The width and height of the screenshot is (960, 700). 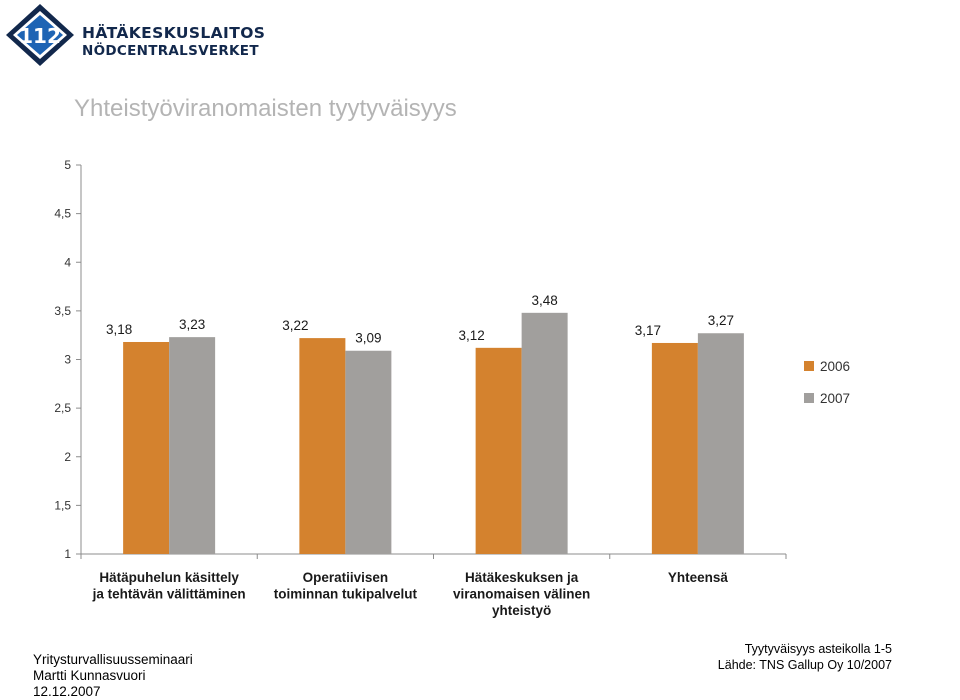 I want to click on data-label: 3,09, so click(x=368, y=338).